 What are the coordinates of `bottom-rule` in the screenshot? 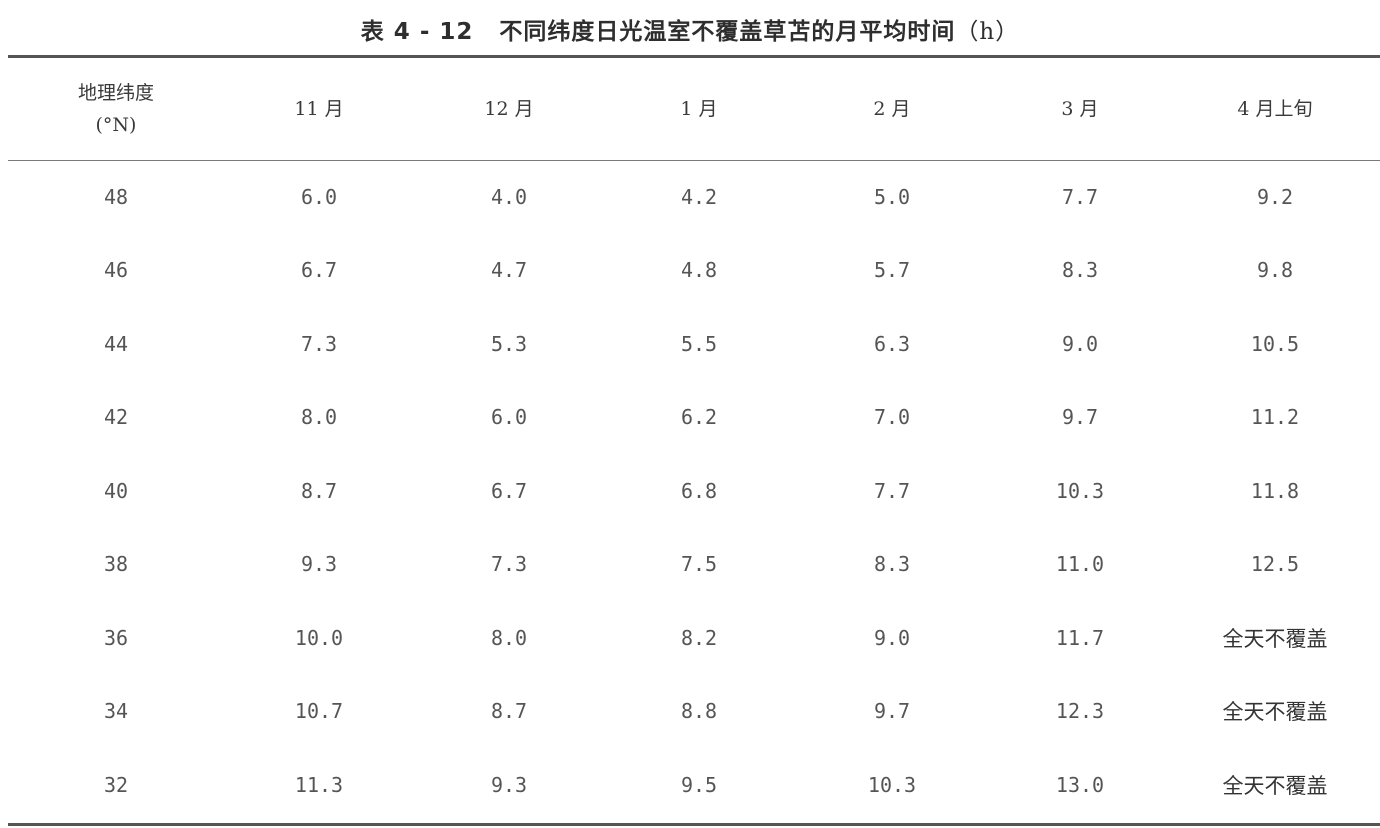 It's located at (694, 824).